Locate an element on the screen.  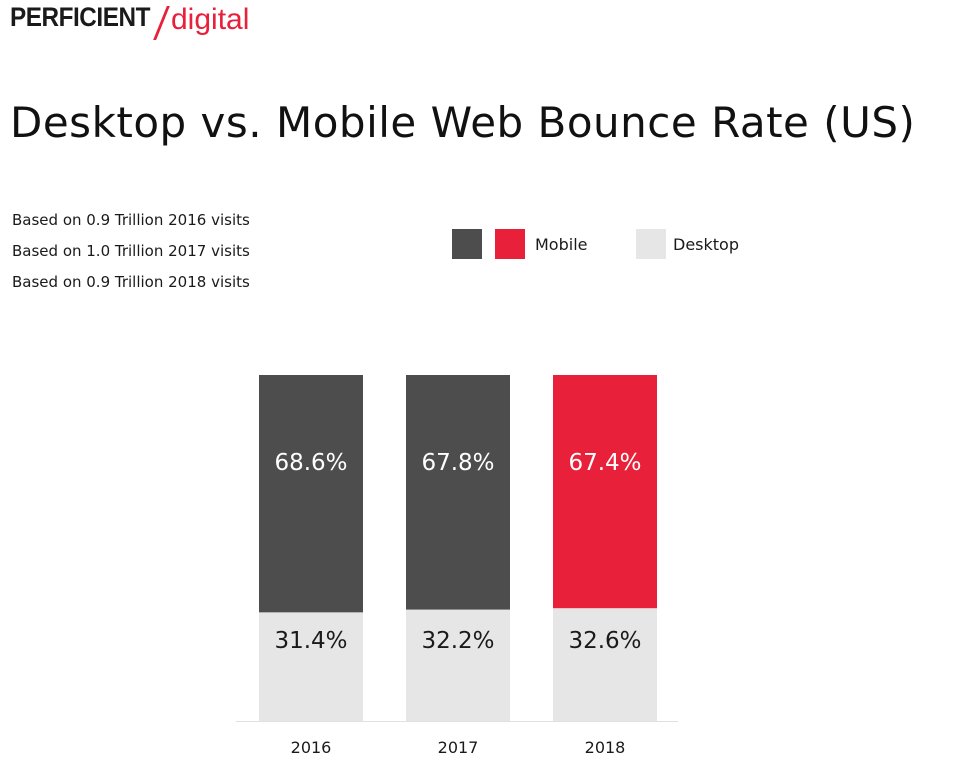
bar-desktop-2017 is located at coordinates (458, 665).